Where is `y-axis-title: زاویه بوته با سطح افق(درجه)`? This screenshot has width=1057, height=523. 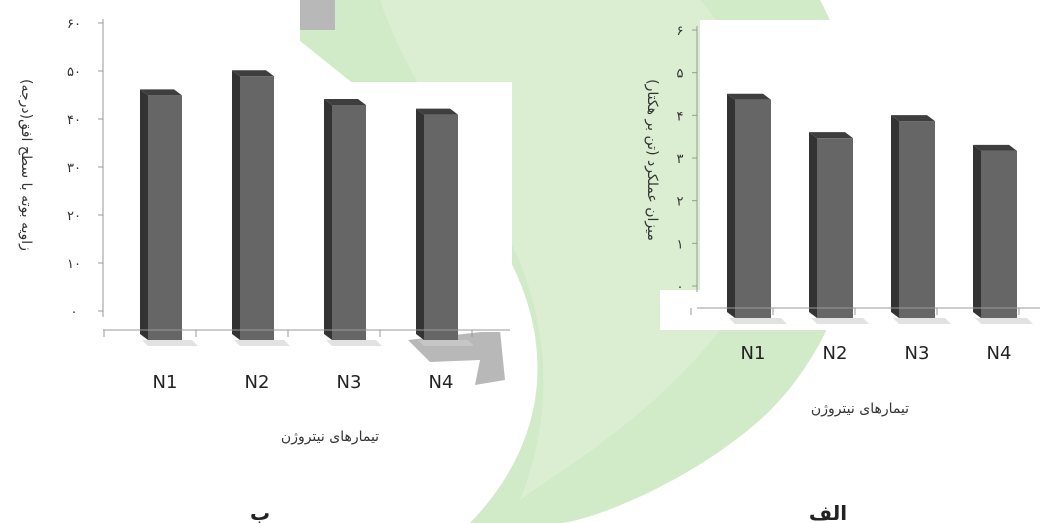 y-axis-title: زاویه بوته با سطح افق(درجه) is located at coordinates (26, 165).